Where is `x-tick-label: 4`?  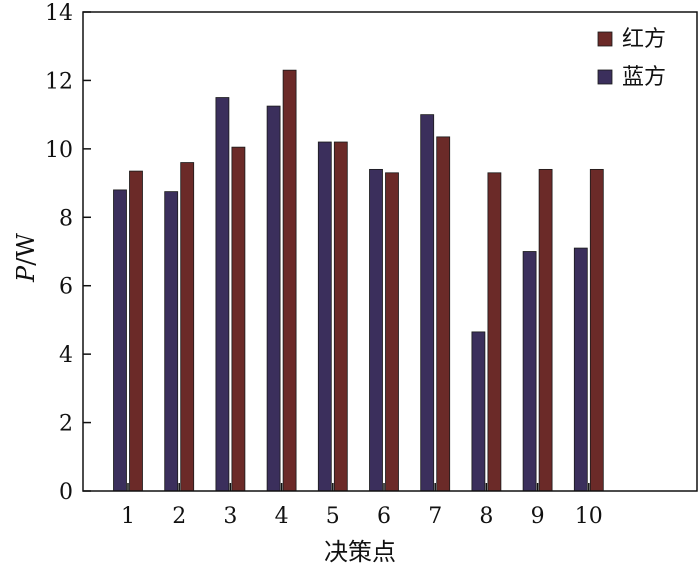 x-tick-label: 4 is located at coordinates (282, 516).